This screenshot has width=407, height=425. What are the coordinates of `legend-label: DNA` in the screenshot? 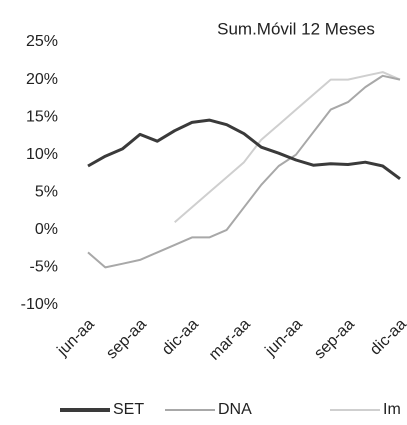 It's located at (235, 409).